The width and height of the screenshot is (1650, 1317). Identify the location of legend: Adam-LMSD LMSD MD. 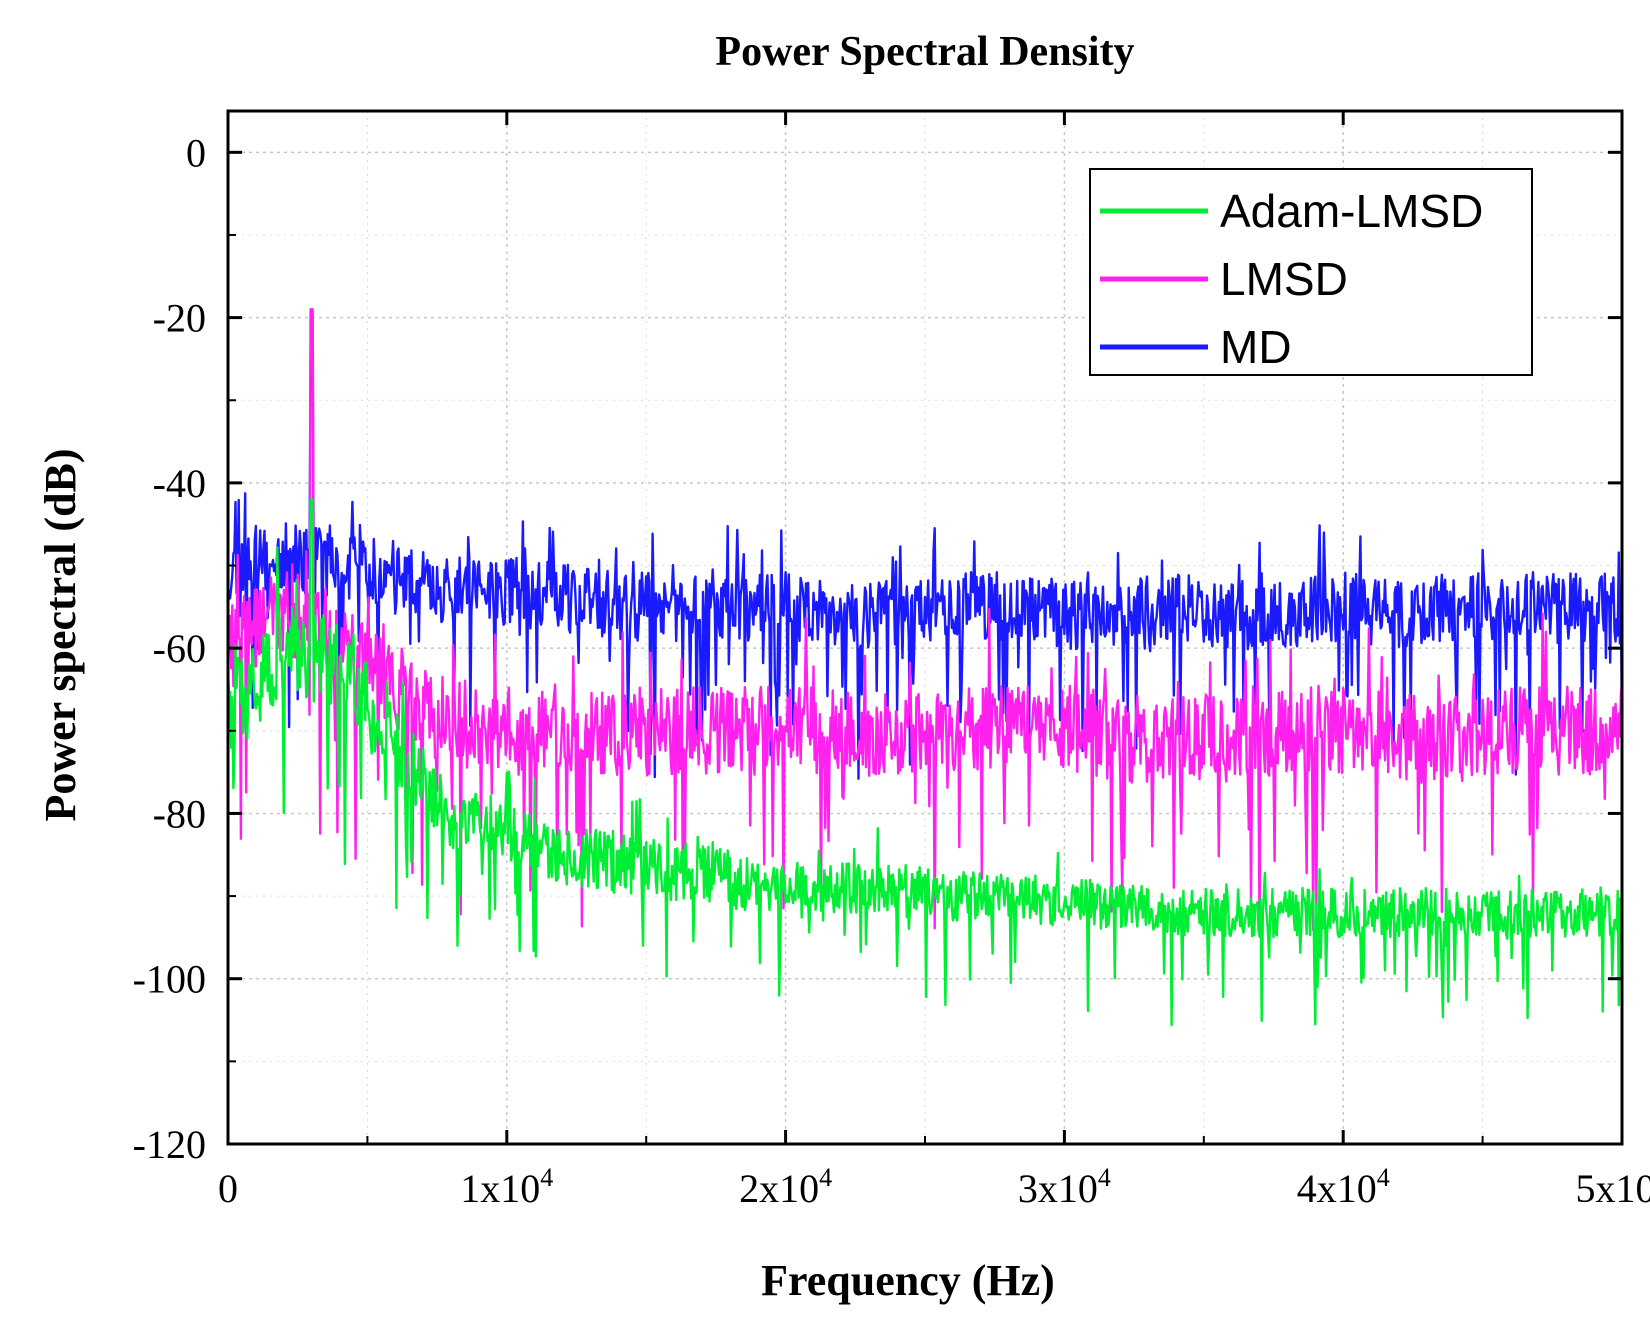
(1311, 272).